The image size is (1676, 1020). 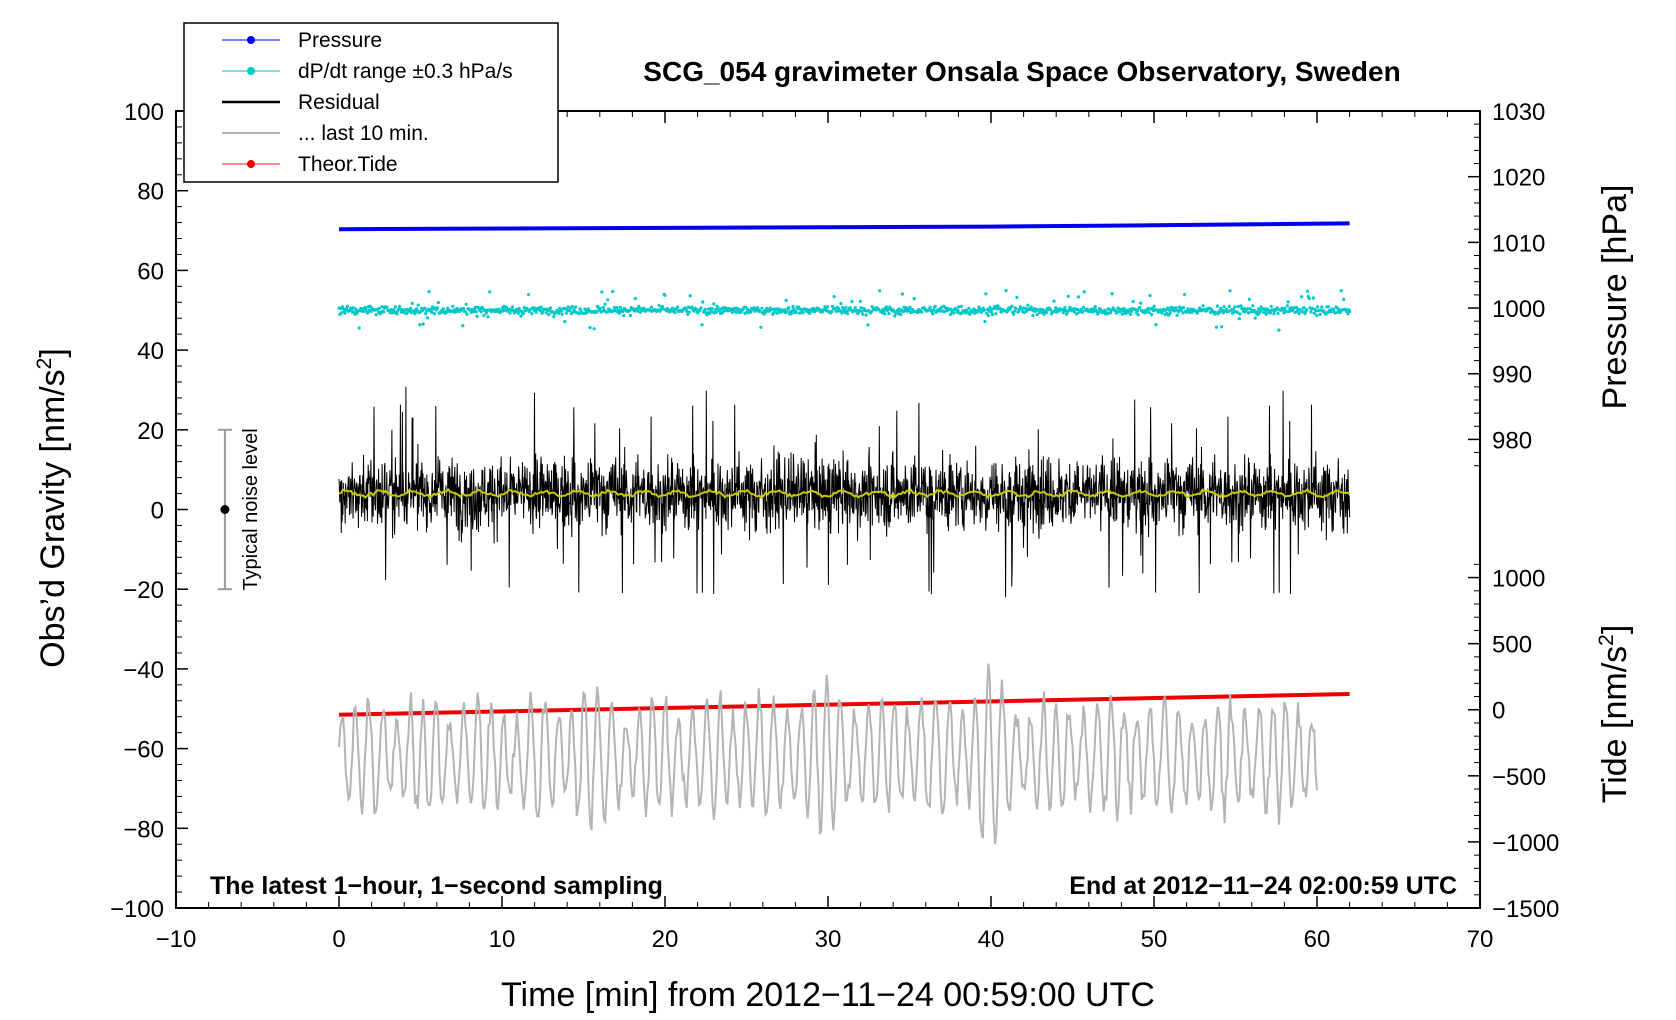 I want to click on y-axis-label-left: Obs’d Gravity [nm/s2], so click(x=52, y=508).